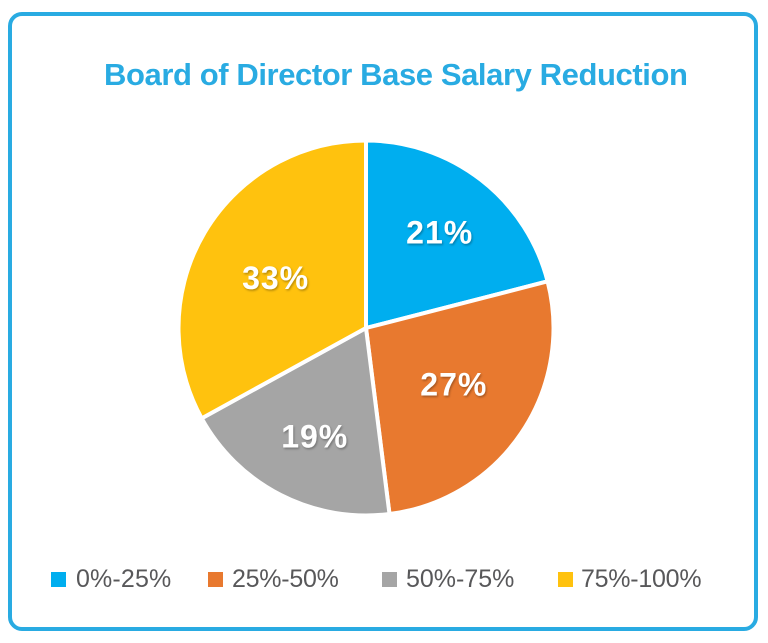 The width and height of the screenshot is (768, 643). Describe the element at coordinates (275, 278) in the screenshot. I see `svg-text: 33%` at that location.